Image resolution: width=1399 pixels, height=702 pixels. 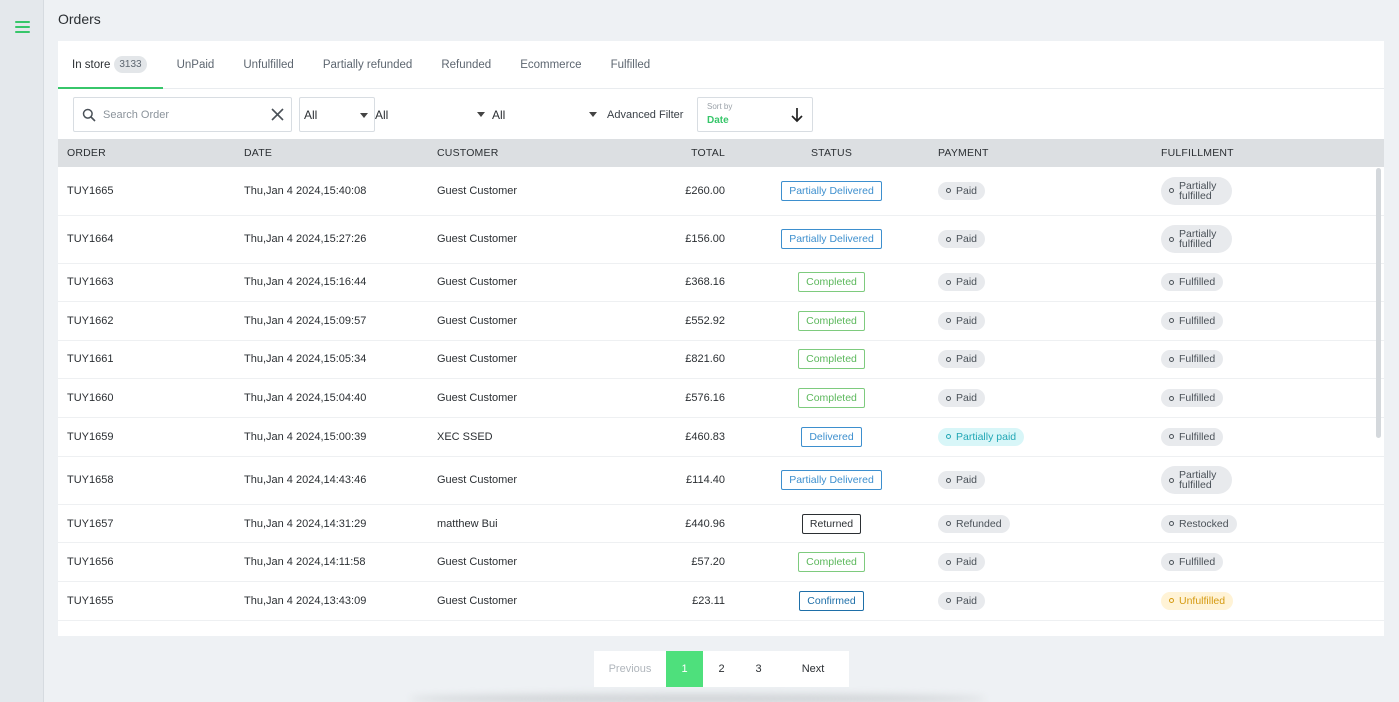 I want to click on column-header-customer: CUSTOMER, so click(x=500, y=153).